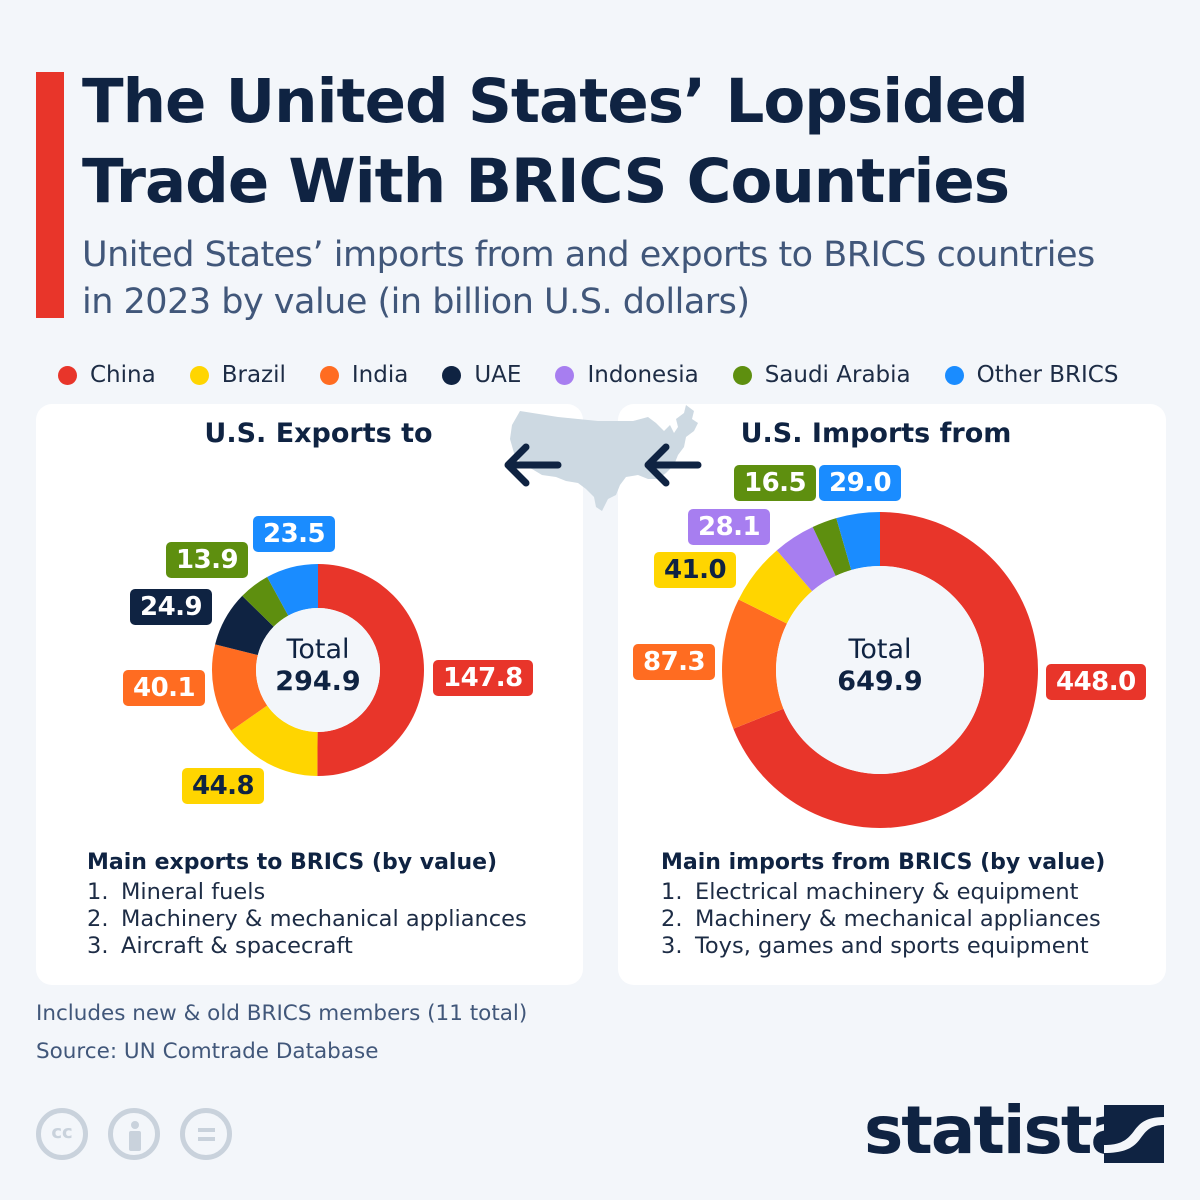 This screenshot has height=1200, width=1200. Describe the element at coordinates (674, 662) in the screenshot. I see `value-label-india: 87.3` at that location.